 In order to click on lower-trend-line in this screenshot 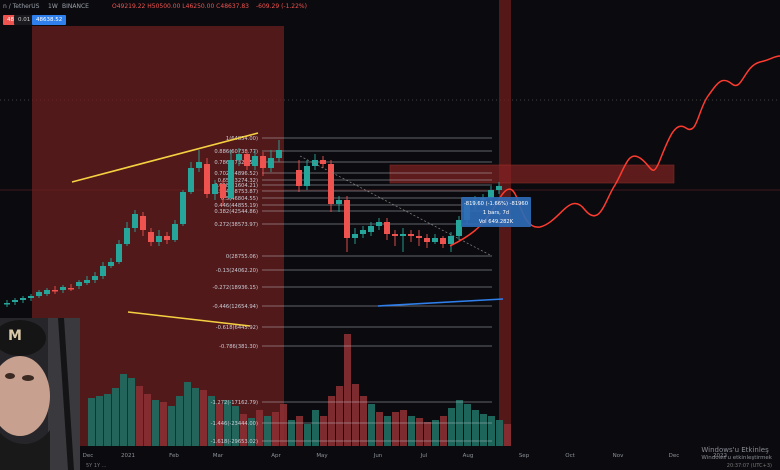, I will do `click(189, 319)`.